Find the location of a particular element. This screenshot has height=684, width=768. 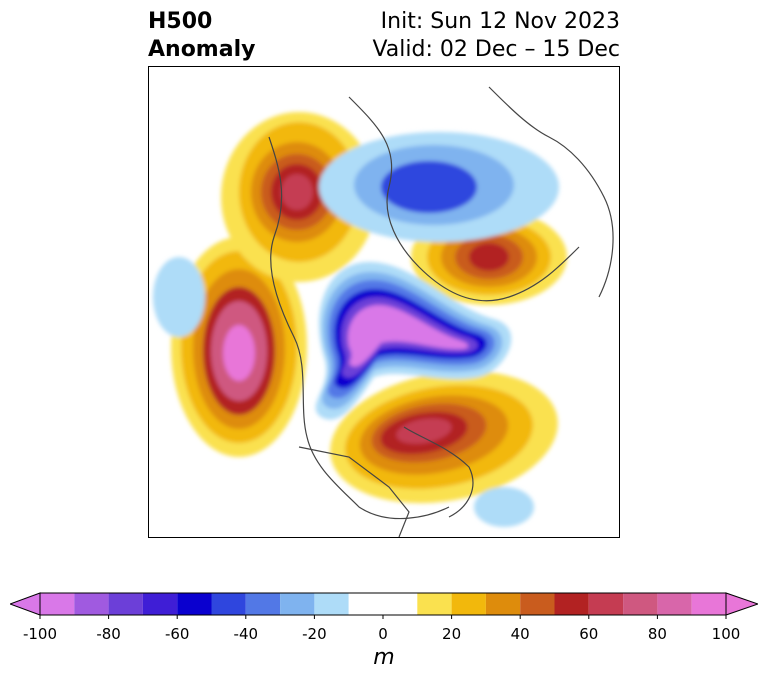

valid-range: Valid: 02 Dec – 15 Dec is located at coordinates (496, 49).